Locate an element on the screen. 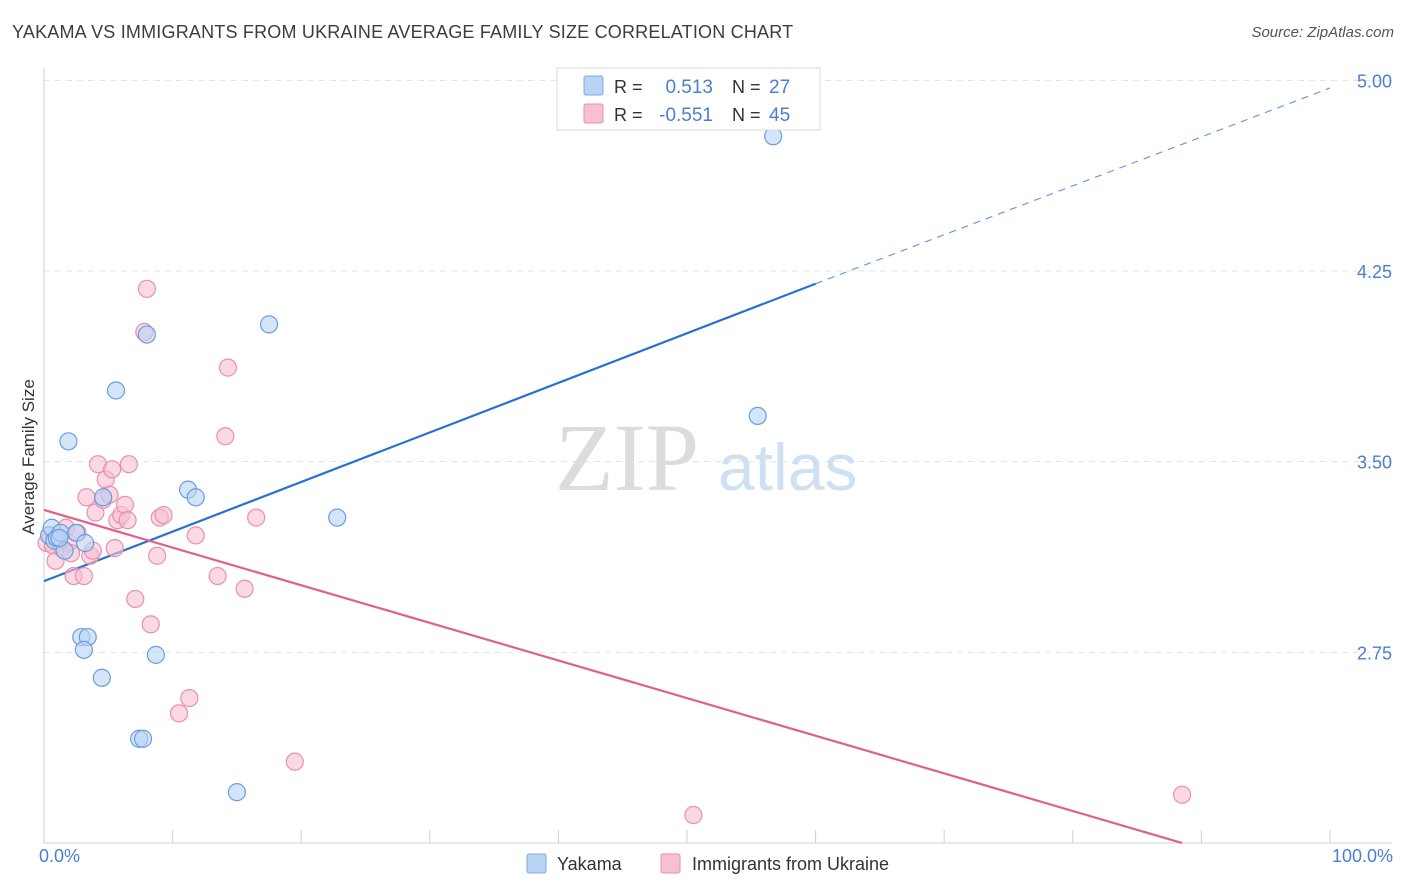  y-tick-label: 3.50 is located at coordinates (1374, 463).